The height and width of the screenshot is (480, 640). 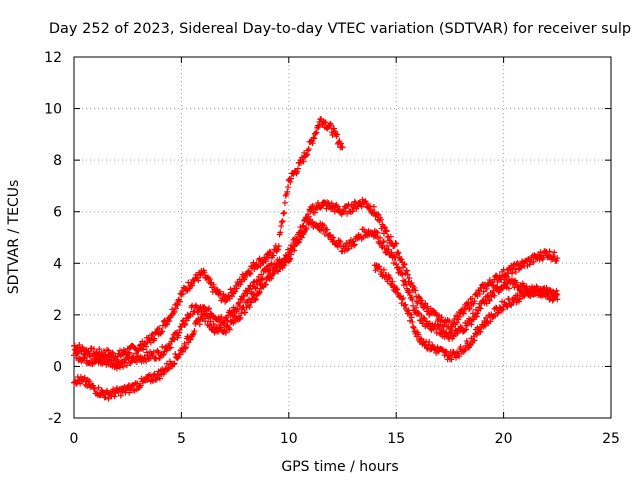 I want to click on y-tick-label: 10, so click(x=53, y=110).